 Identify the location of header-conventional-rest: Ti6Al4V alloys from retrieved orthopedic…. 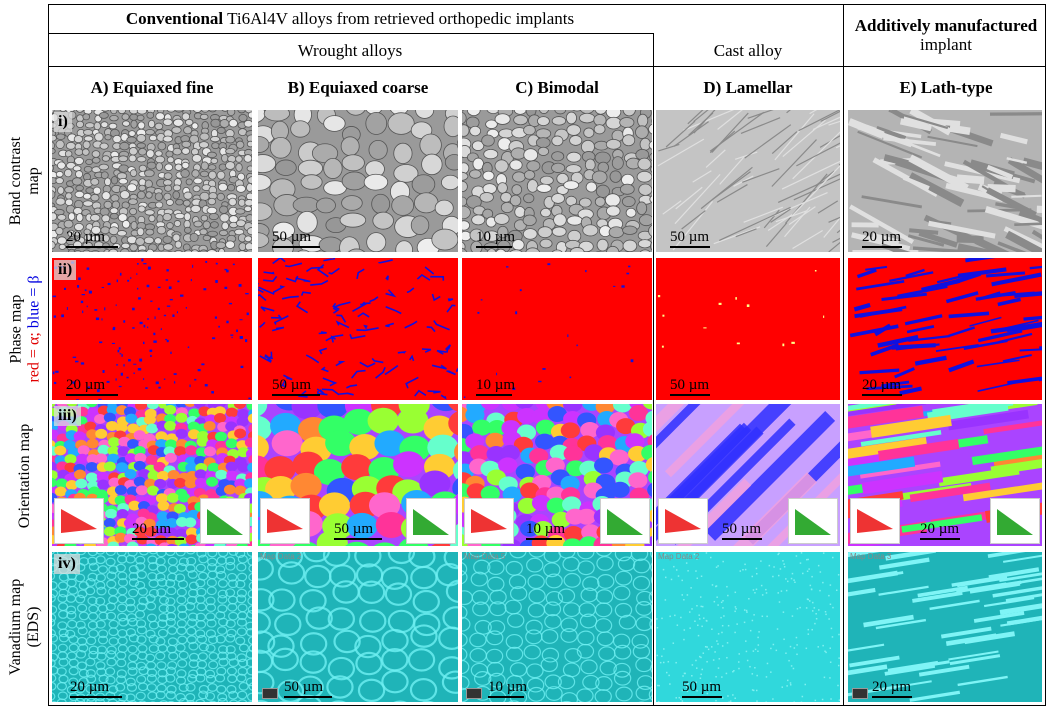
(399, 18).